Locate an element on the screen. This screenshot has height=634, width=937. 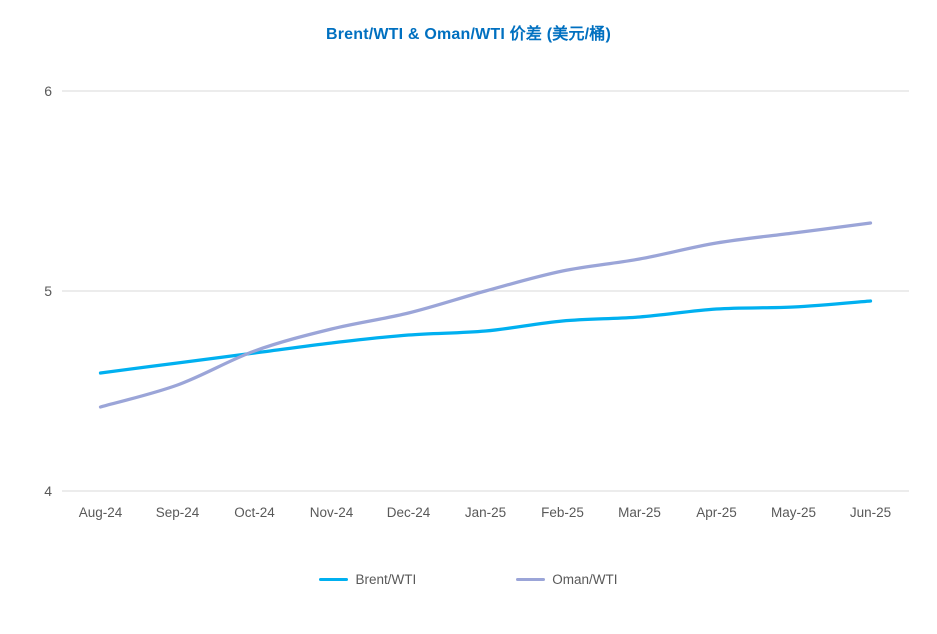
legend: Brent/WTI Oman/WTI is located at coordinates (468, 579).